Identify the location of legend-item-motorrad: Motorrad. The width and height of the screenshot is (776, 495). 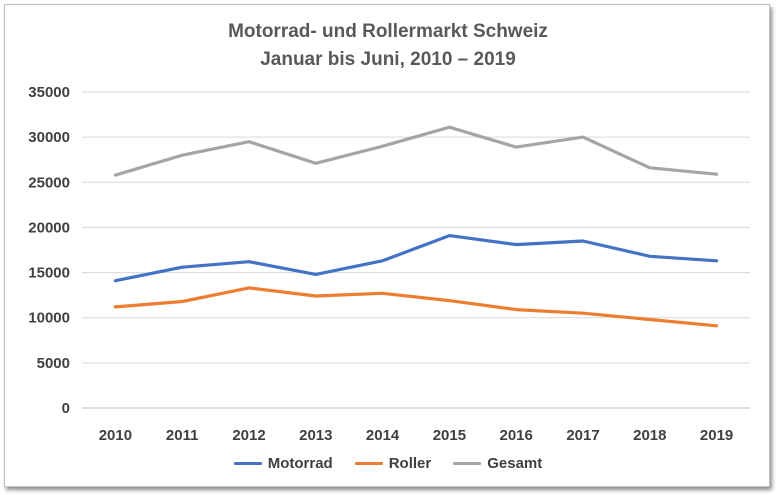
(283, 463).